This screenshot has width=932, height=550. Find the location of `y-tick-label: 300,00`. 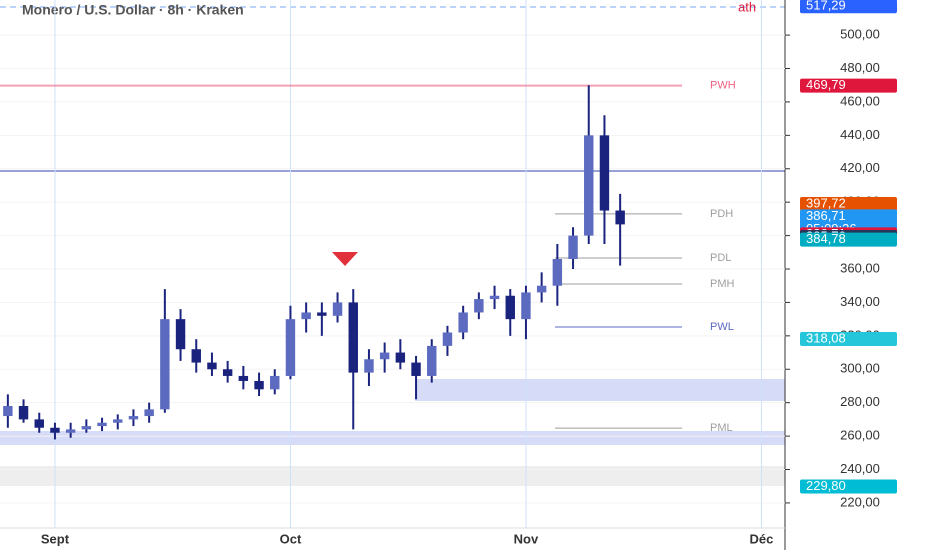

y-tick-label: 300,00 is located at coordinates (860, 368).